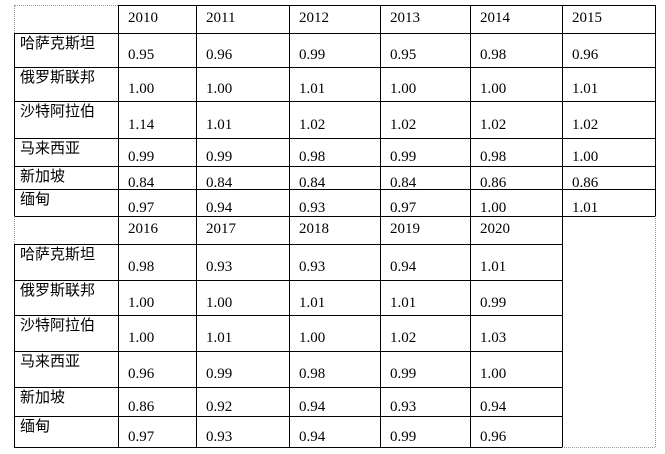 The image size is (665, 454). Describe the element at coordinates (587, 18) in the screenshot. I see `year-header: 2015` at that location.